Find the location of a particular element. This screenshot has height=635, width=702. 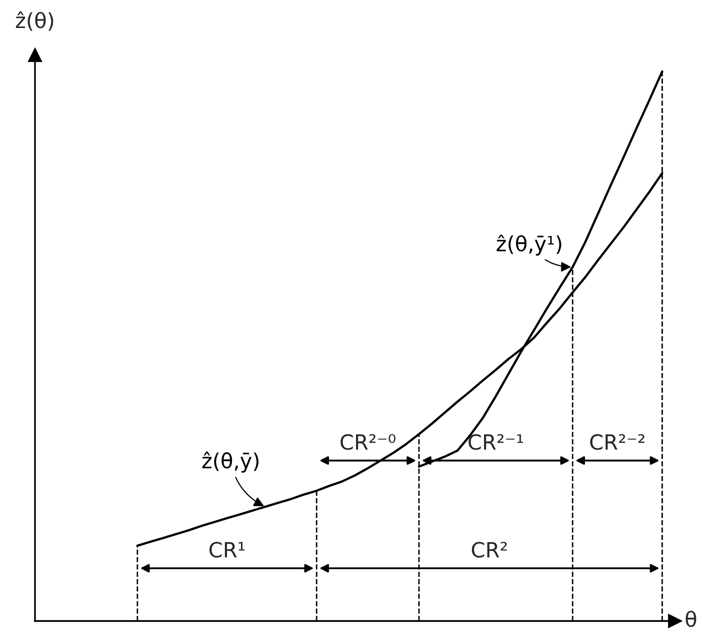

annotation: CR²⁻⁰ is located at coordinates (368, 442).